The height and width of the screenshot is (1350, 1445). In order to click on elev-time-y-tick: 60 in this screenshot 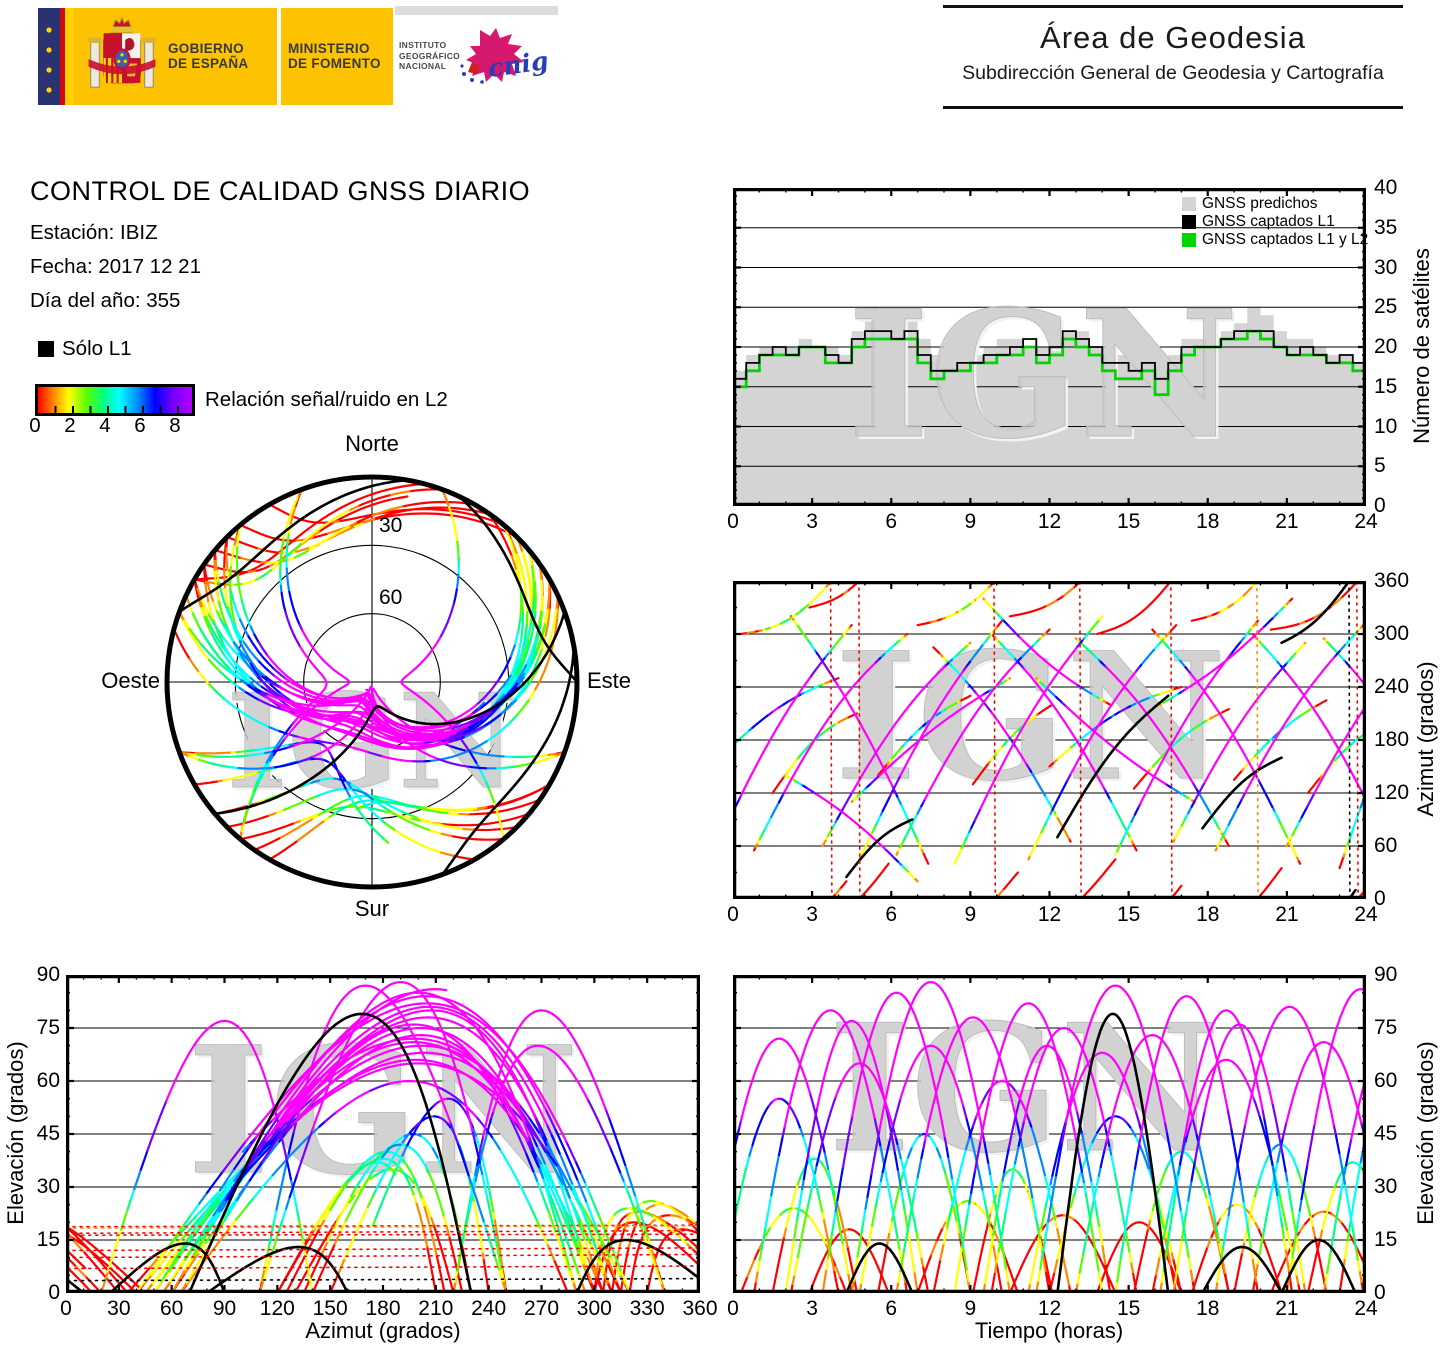, I will do `click(1386, 1080)`.